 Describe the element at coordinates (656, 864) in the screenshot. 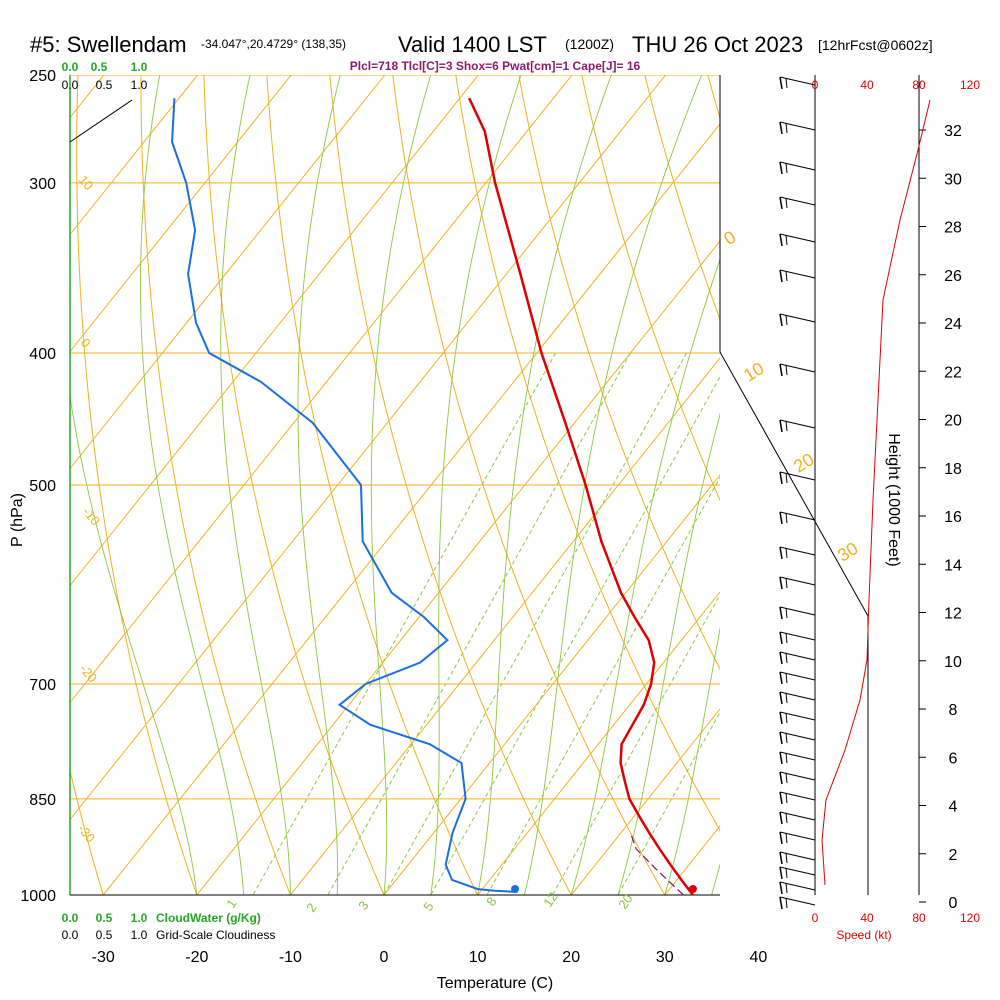

I see `parcel-path` at that location.